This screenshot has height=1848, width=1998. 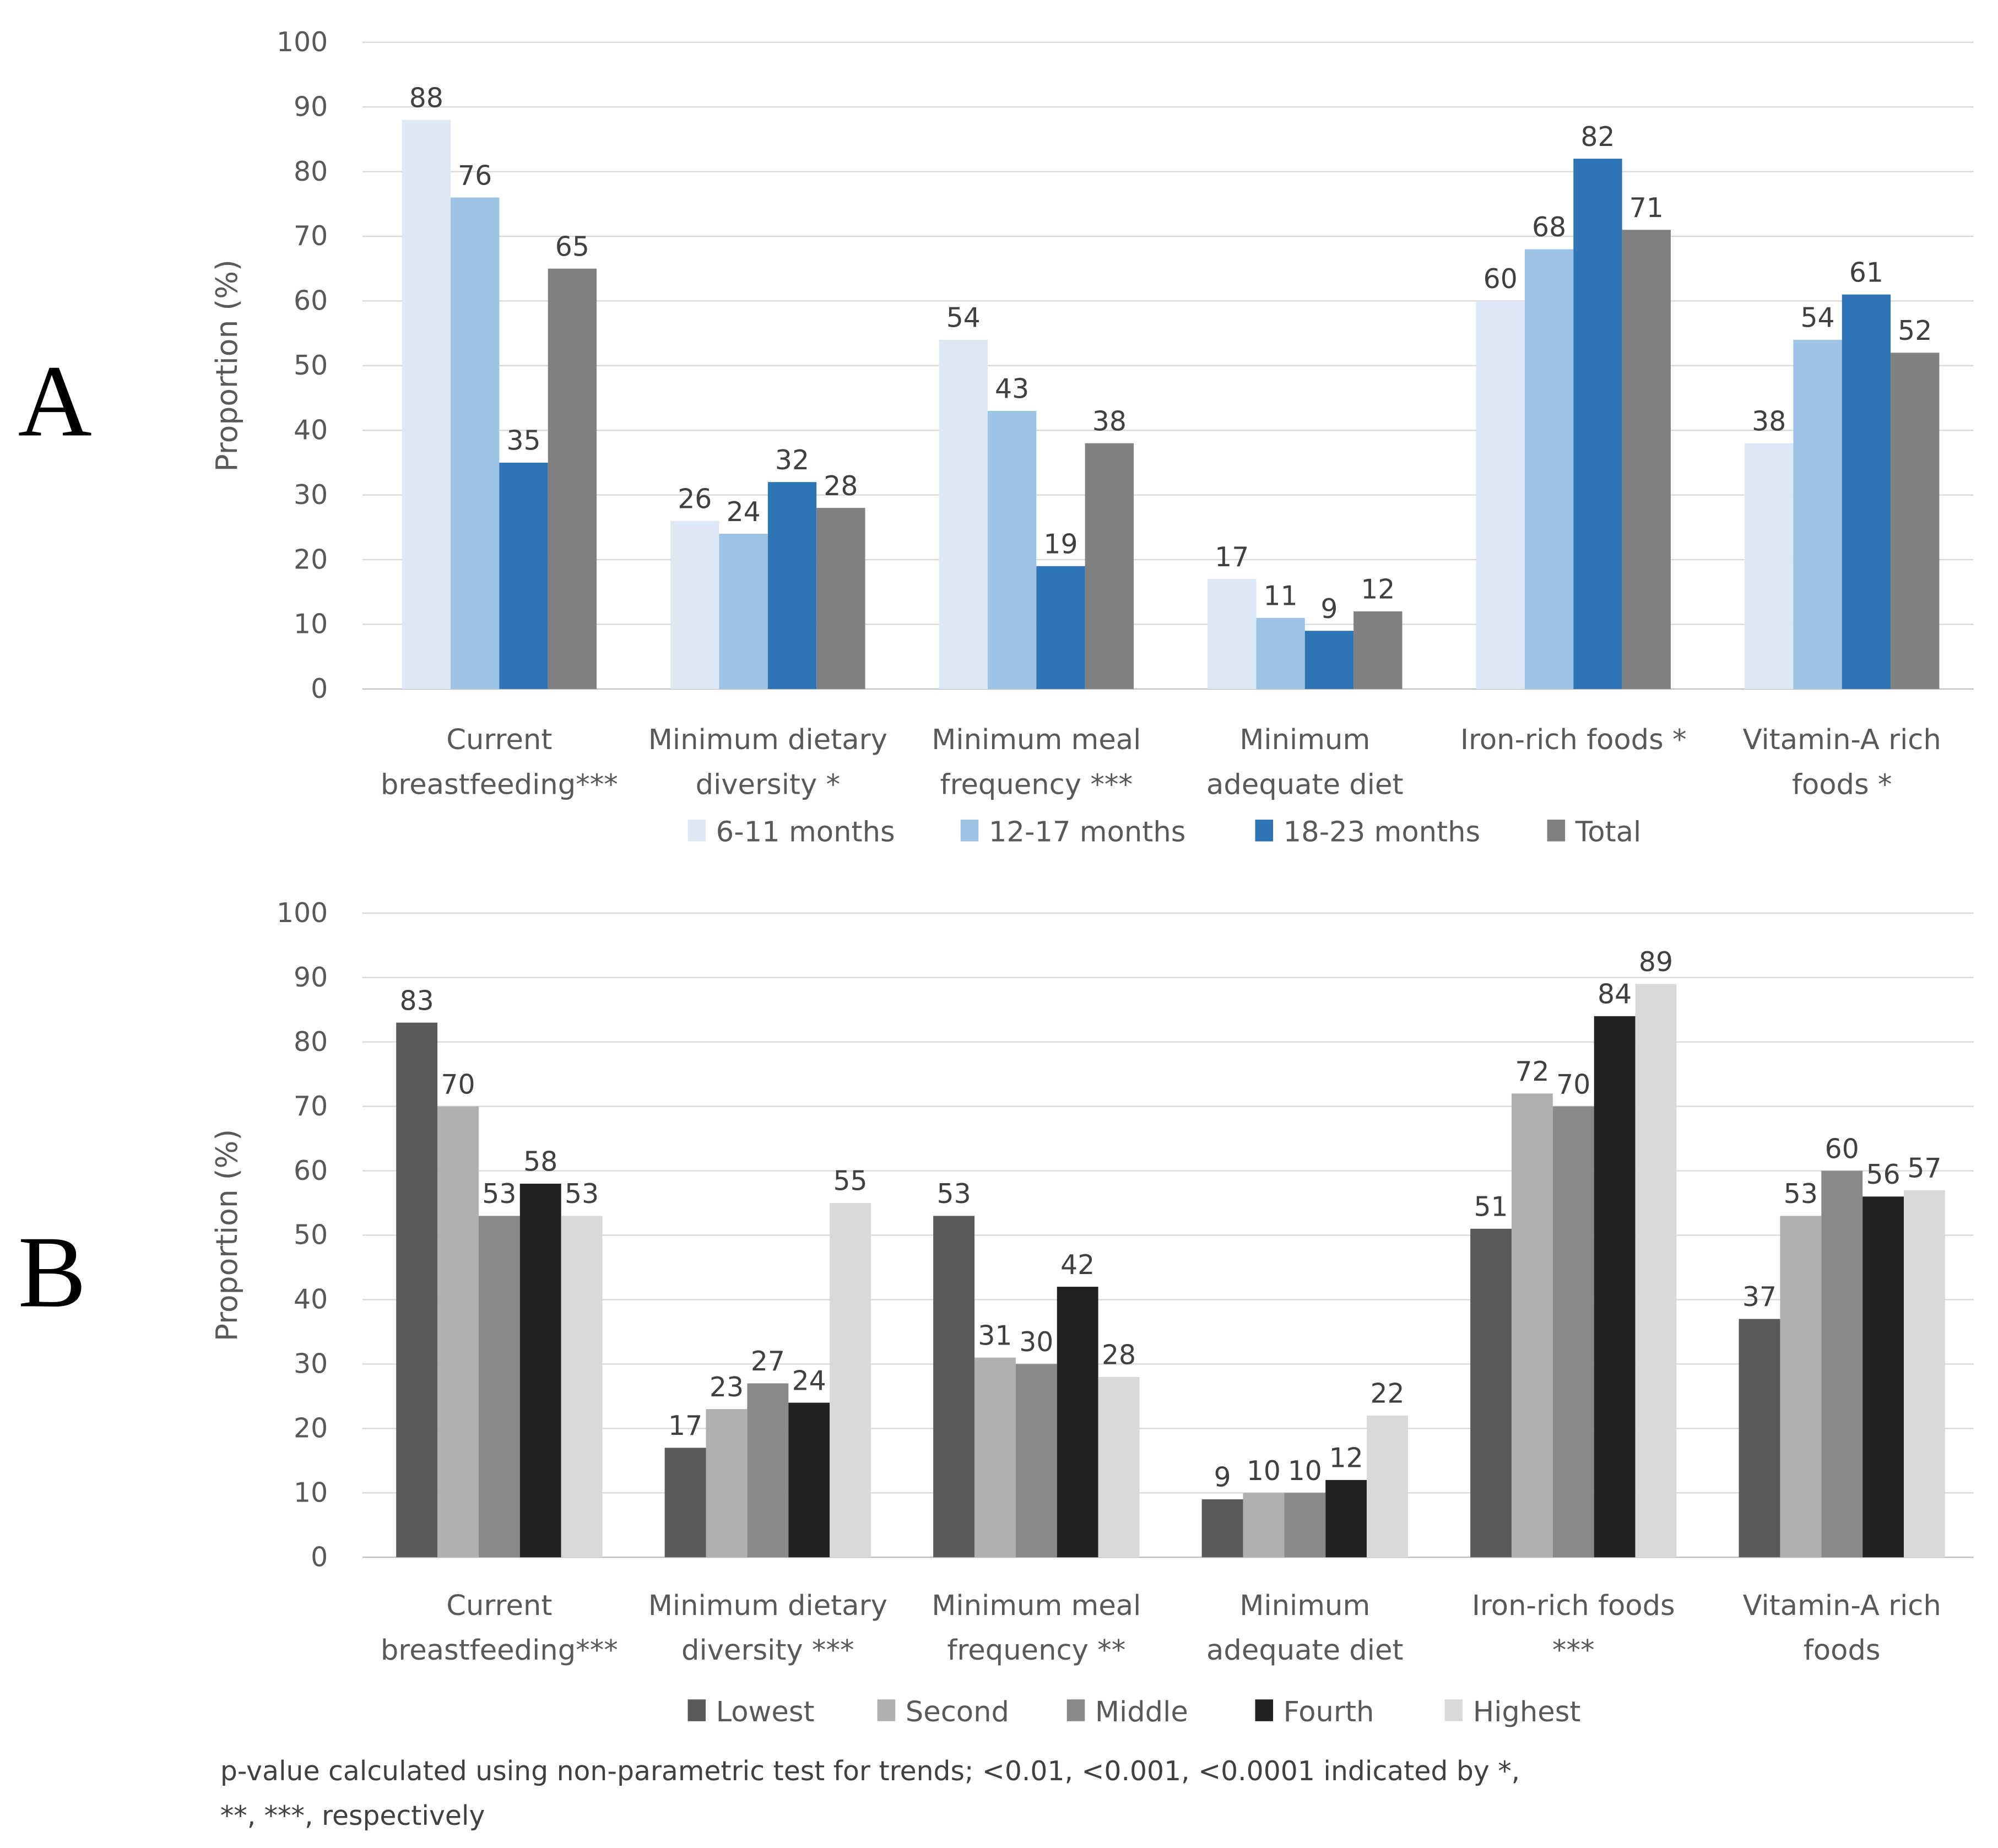 I want to click on data-label: 11, so click(x=1281, y=595).